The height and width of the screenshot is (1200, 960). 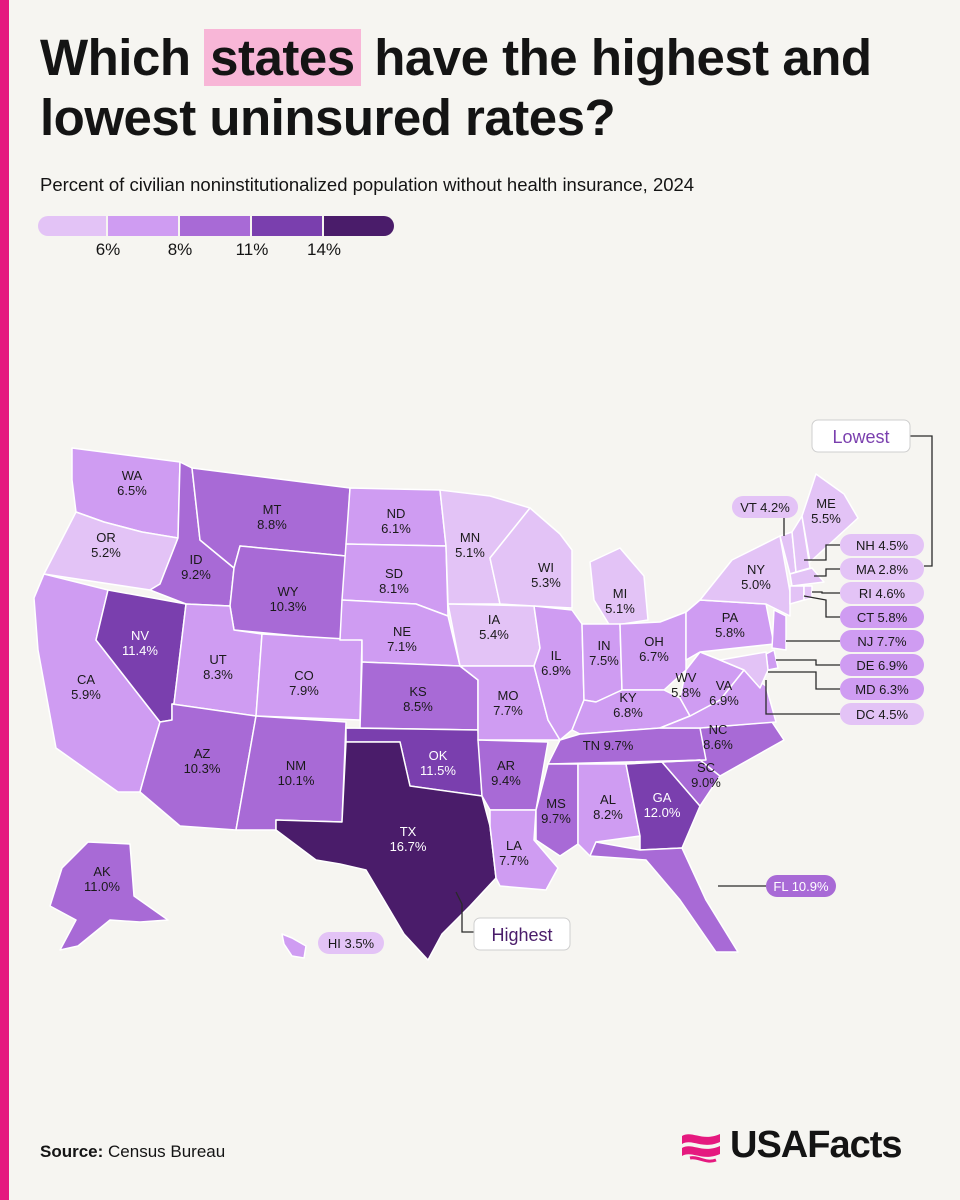 I want to click on state-value-ca: 5.9%, so click(x=86, y=694).